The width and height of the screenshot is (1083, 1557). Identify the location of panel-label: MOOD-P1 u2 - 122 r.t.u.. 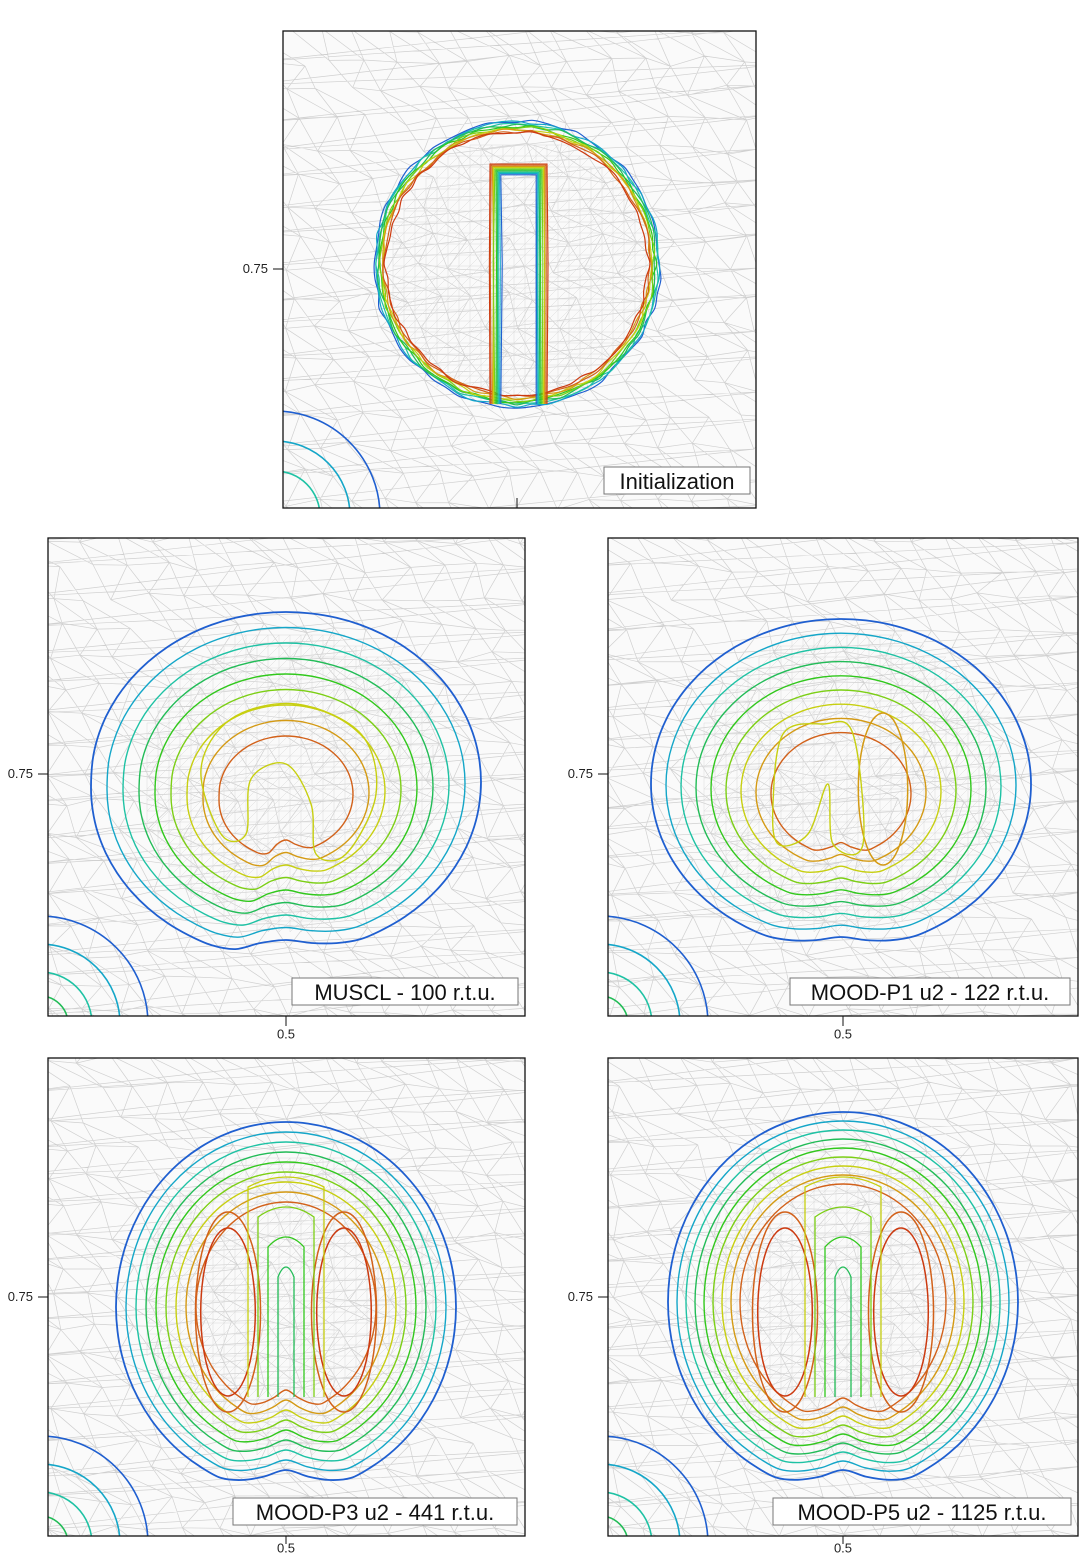
(930, 992).